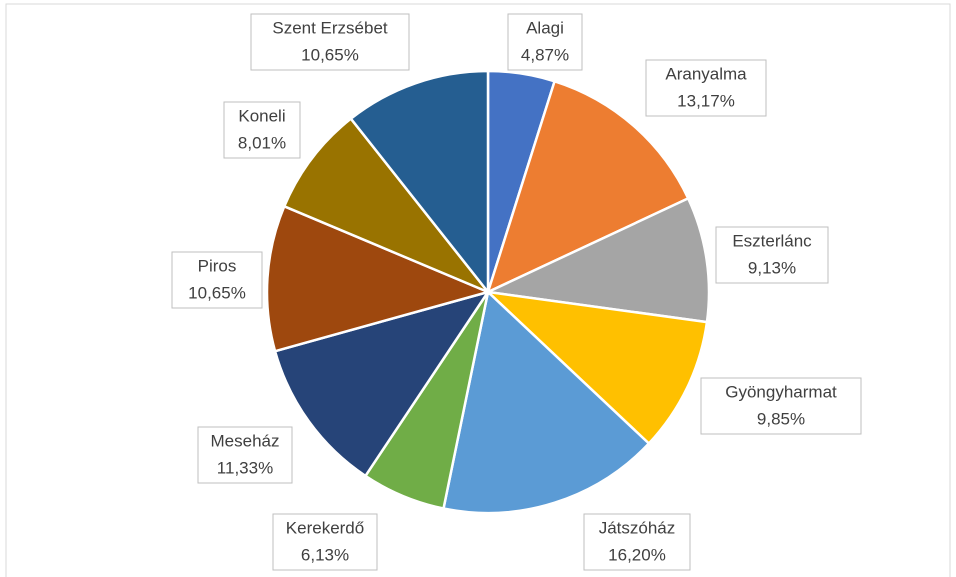 Image resolution: width=956 pixels, height=577 pixels. What do you see at coordinates (245, 467) in the screenshot?
I see `value-label: 11,33%` at bounding box center [245, 467].